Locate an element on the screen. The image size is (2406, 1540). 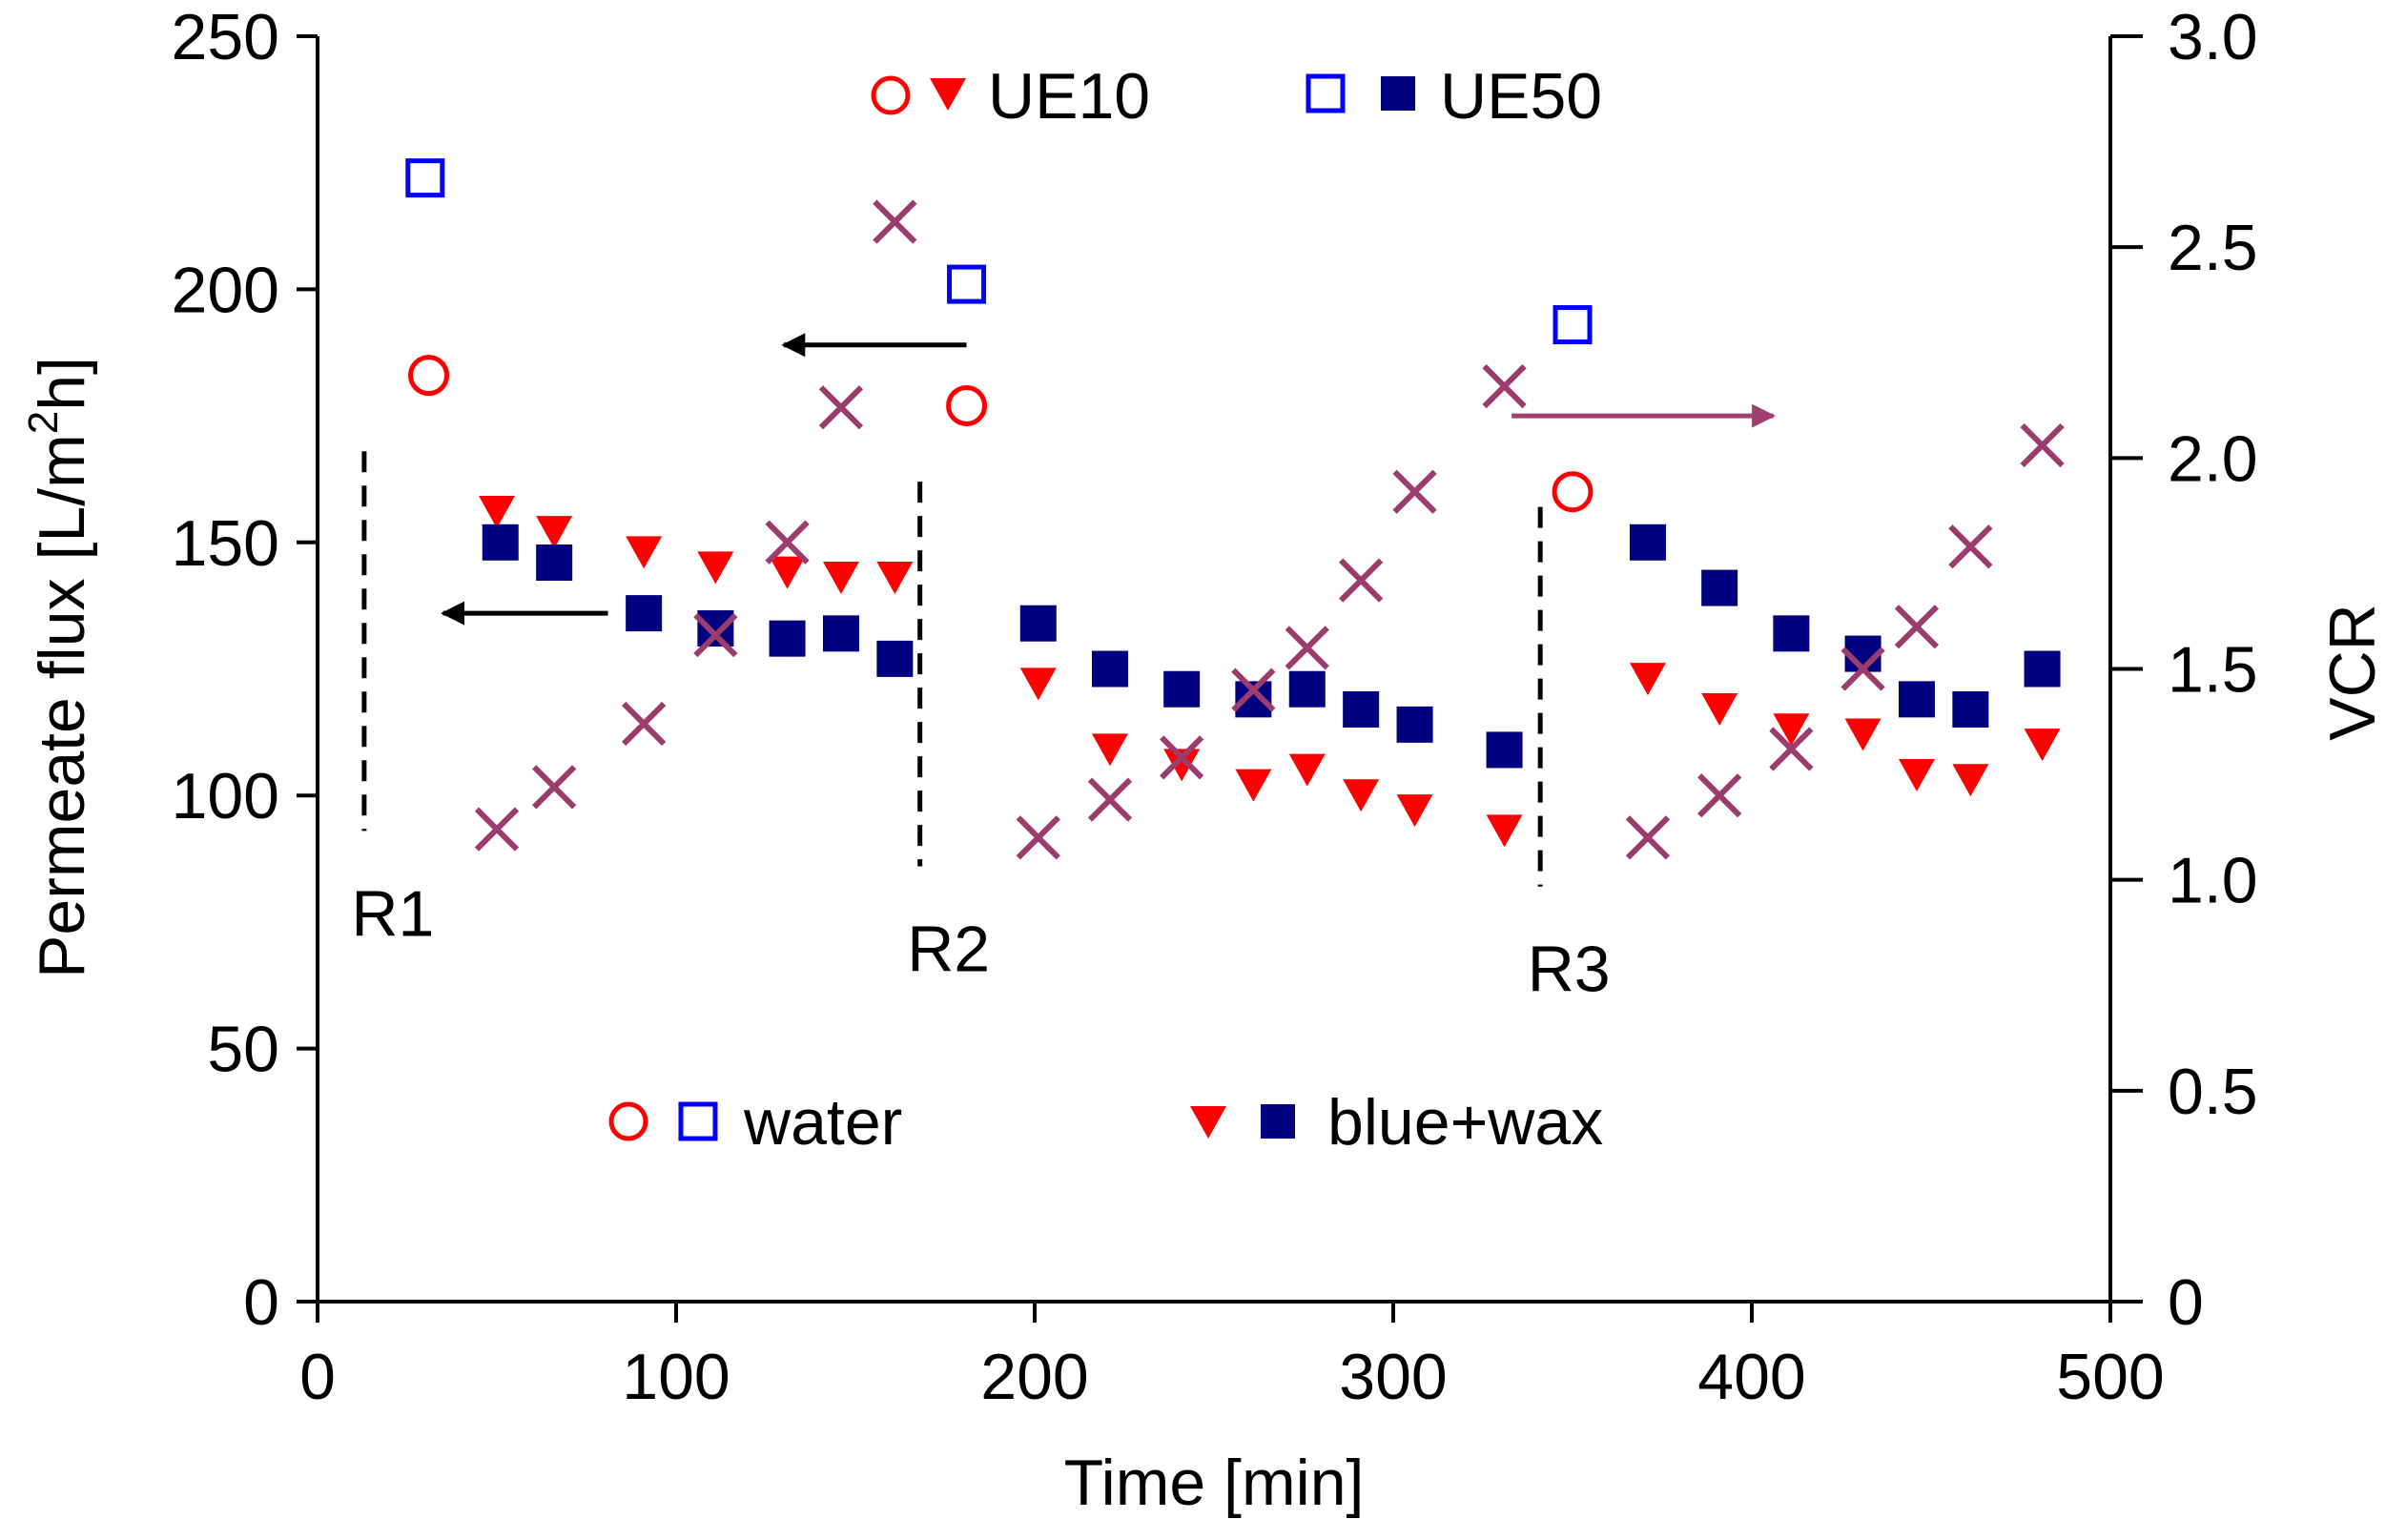
y2-tick-label: 2.5 is located at coordinates (2213, 248).